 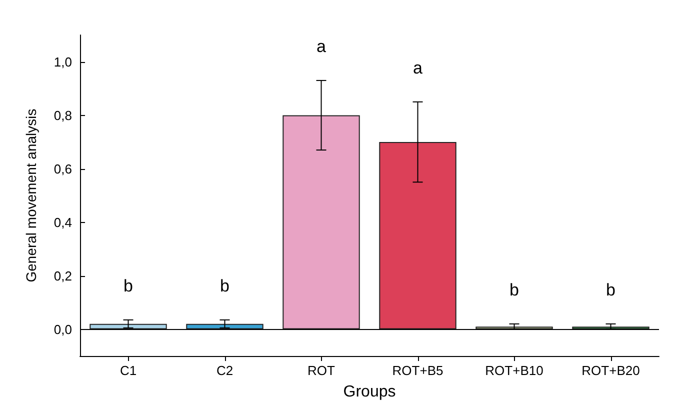 What do you see at coordinates (128, 370) in the screenshot?
I see `x-tick-label: C1` at bounding box center [128, 370].